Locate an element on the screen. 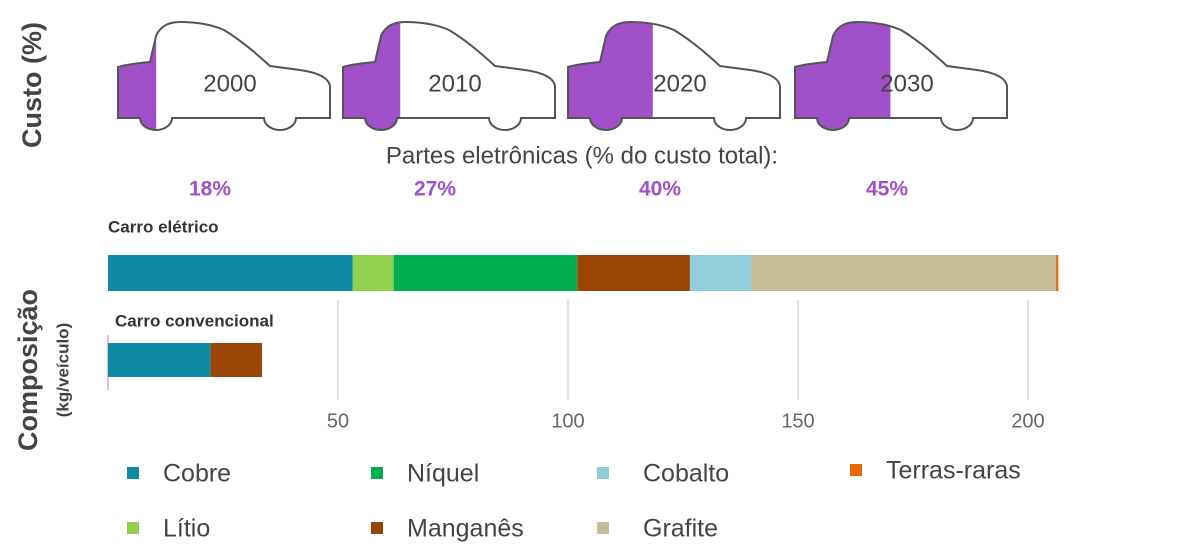 The width and height of the screenshot is (1183, 546). legend-label: Cobre is located at coordinates (197, 474).